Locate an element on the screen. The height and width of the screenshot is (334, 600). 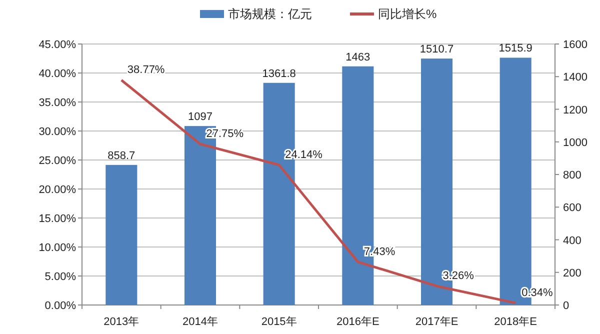
y-tick-label: 30.00% is located at coordinates (57, 132).